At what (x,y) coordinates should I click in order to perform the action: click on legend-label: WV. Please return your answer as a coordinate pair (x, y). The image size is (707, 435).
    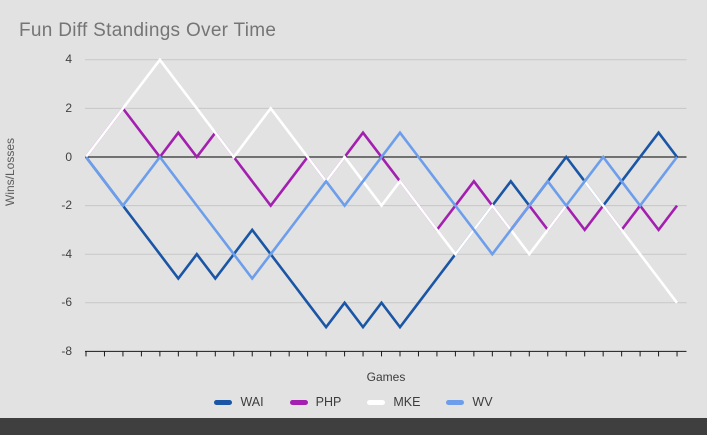
    Looking at the image, I should click on (482, 402).